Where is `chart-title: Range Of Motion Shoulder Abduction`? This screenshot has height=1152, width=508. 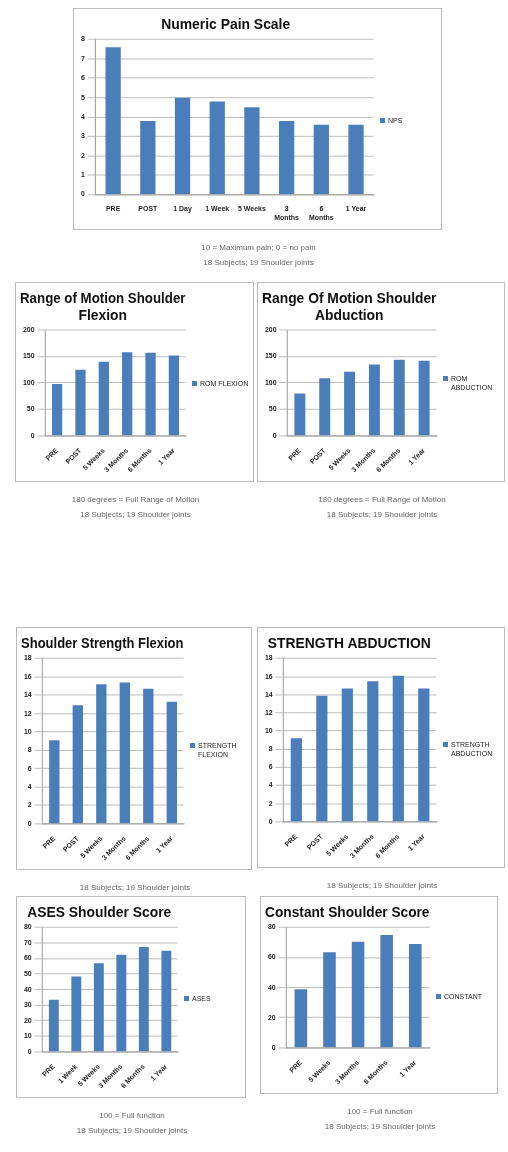
chart-title: Range Of Motion Shoulder Abduction is located at coordinates (350, 306).